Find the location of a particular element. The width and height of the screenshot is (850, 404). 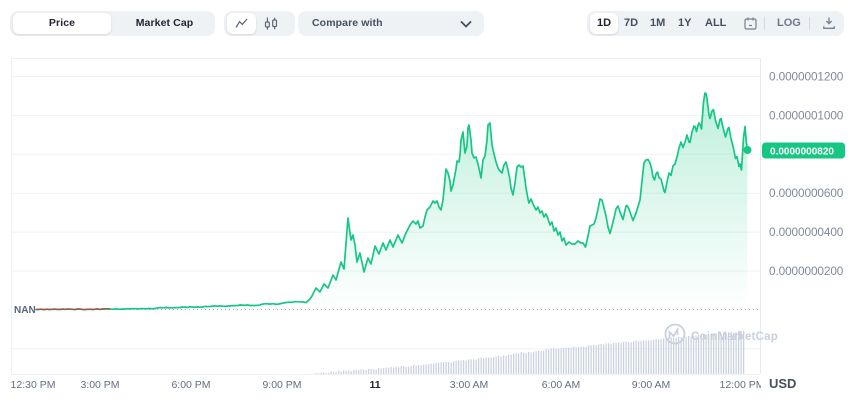

svg-text: 6:00 PM is located at coordinates (190, 385).